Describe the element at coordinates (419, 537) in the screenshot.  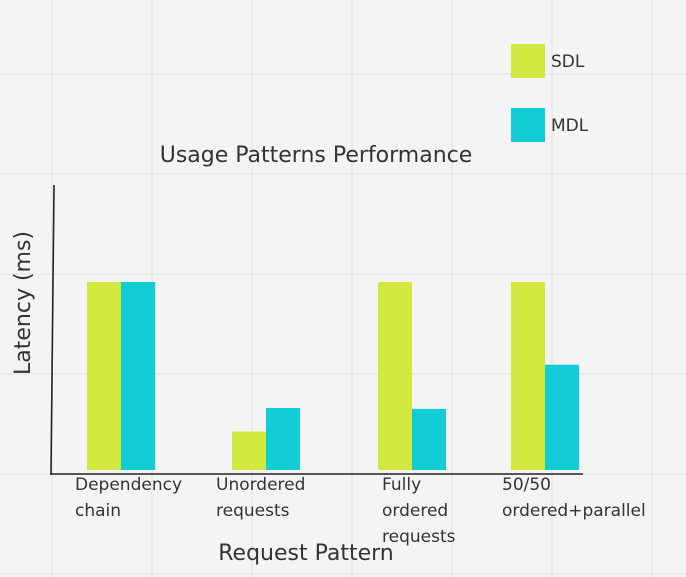
I see `category-label-2-line-2: requests` at that location.